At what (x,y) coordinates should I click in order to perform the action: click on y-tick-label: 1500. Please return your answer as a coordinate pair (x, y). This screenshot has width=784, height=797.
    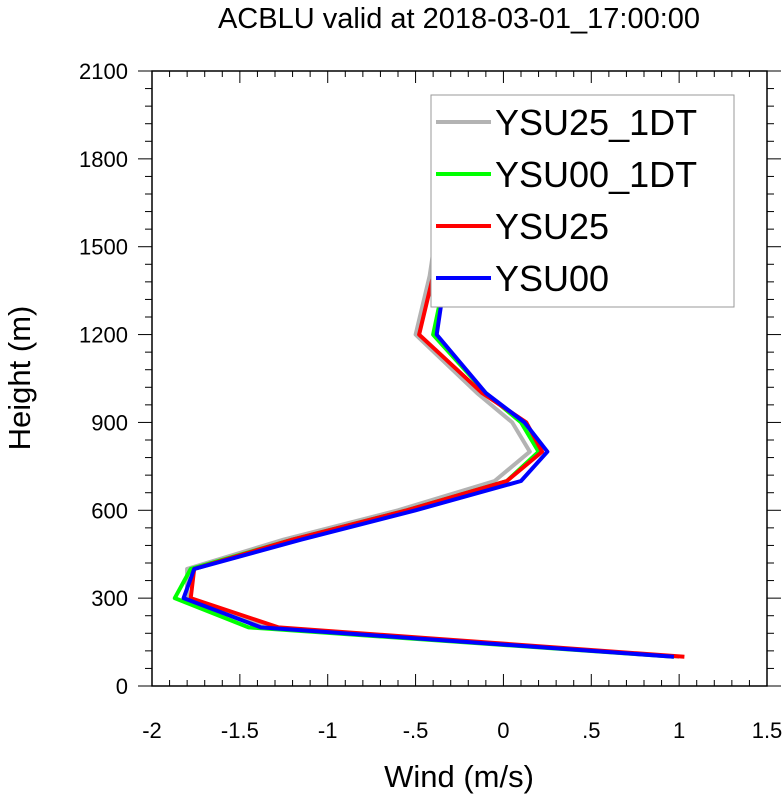
    Looking at the image, I should click on (103, 247).